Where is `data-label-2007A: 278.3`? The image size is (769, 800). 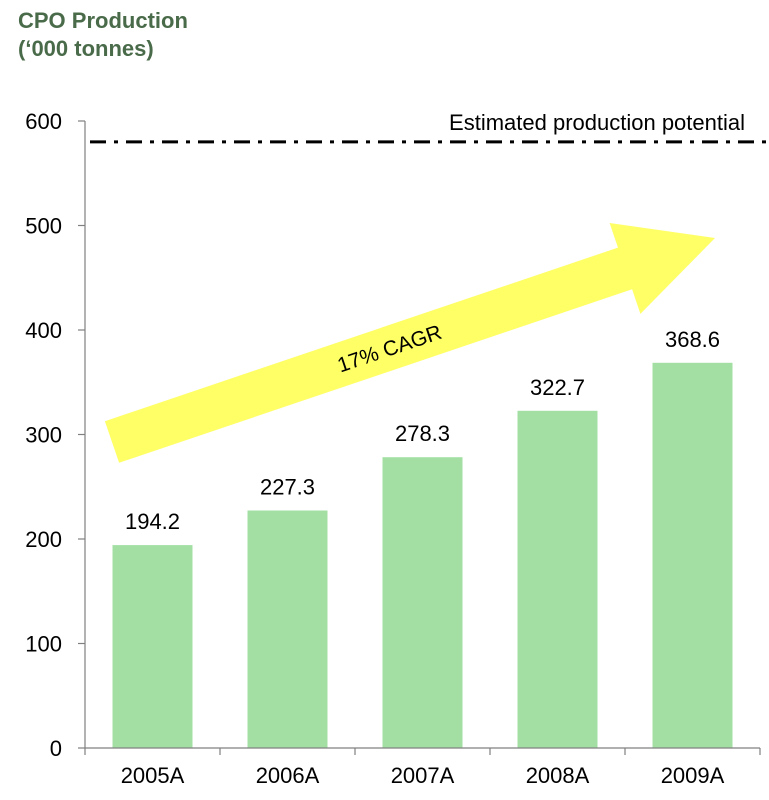 data-label-2007A: 278.3 is located at coordinates (422, 433).